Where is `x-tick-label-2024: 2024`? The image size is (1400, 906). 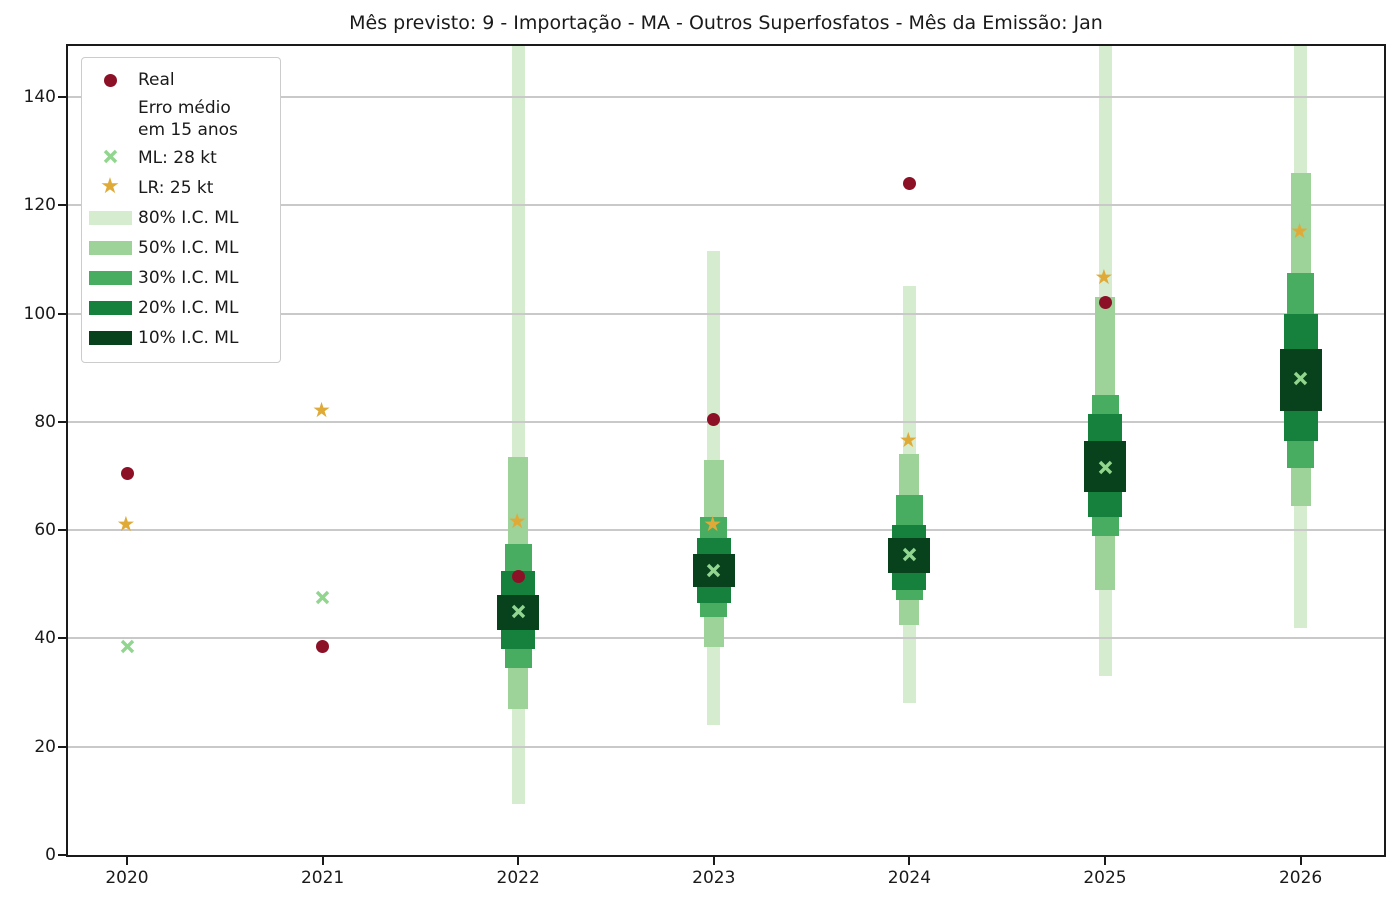
x-tick-label-2024: 2024 is located at coordinates (909, 878).